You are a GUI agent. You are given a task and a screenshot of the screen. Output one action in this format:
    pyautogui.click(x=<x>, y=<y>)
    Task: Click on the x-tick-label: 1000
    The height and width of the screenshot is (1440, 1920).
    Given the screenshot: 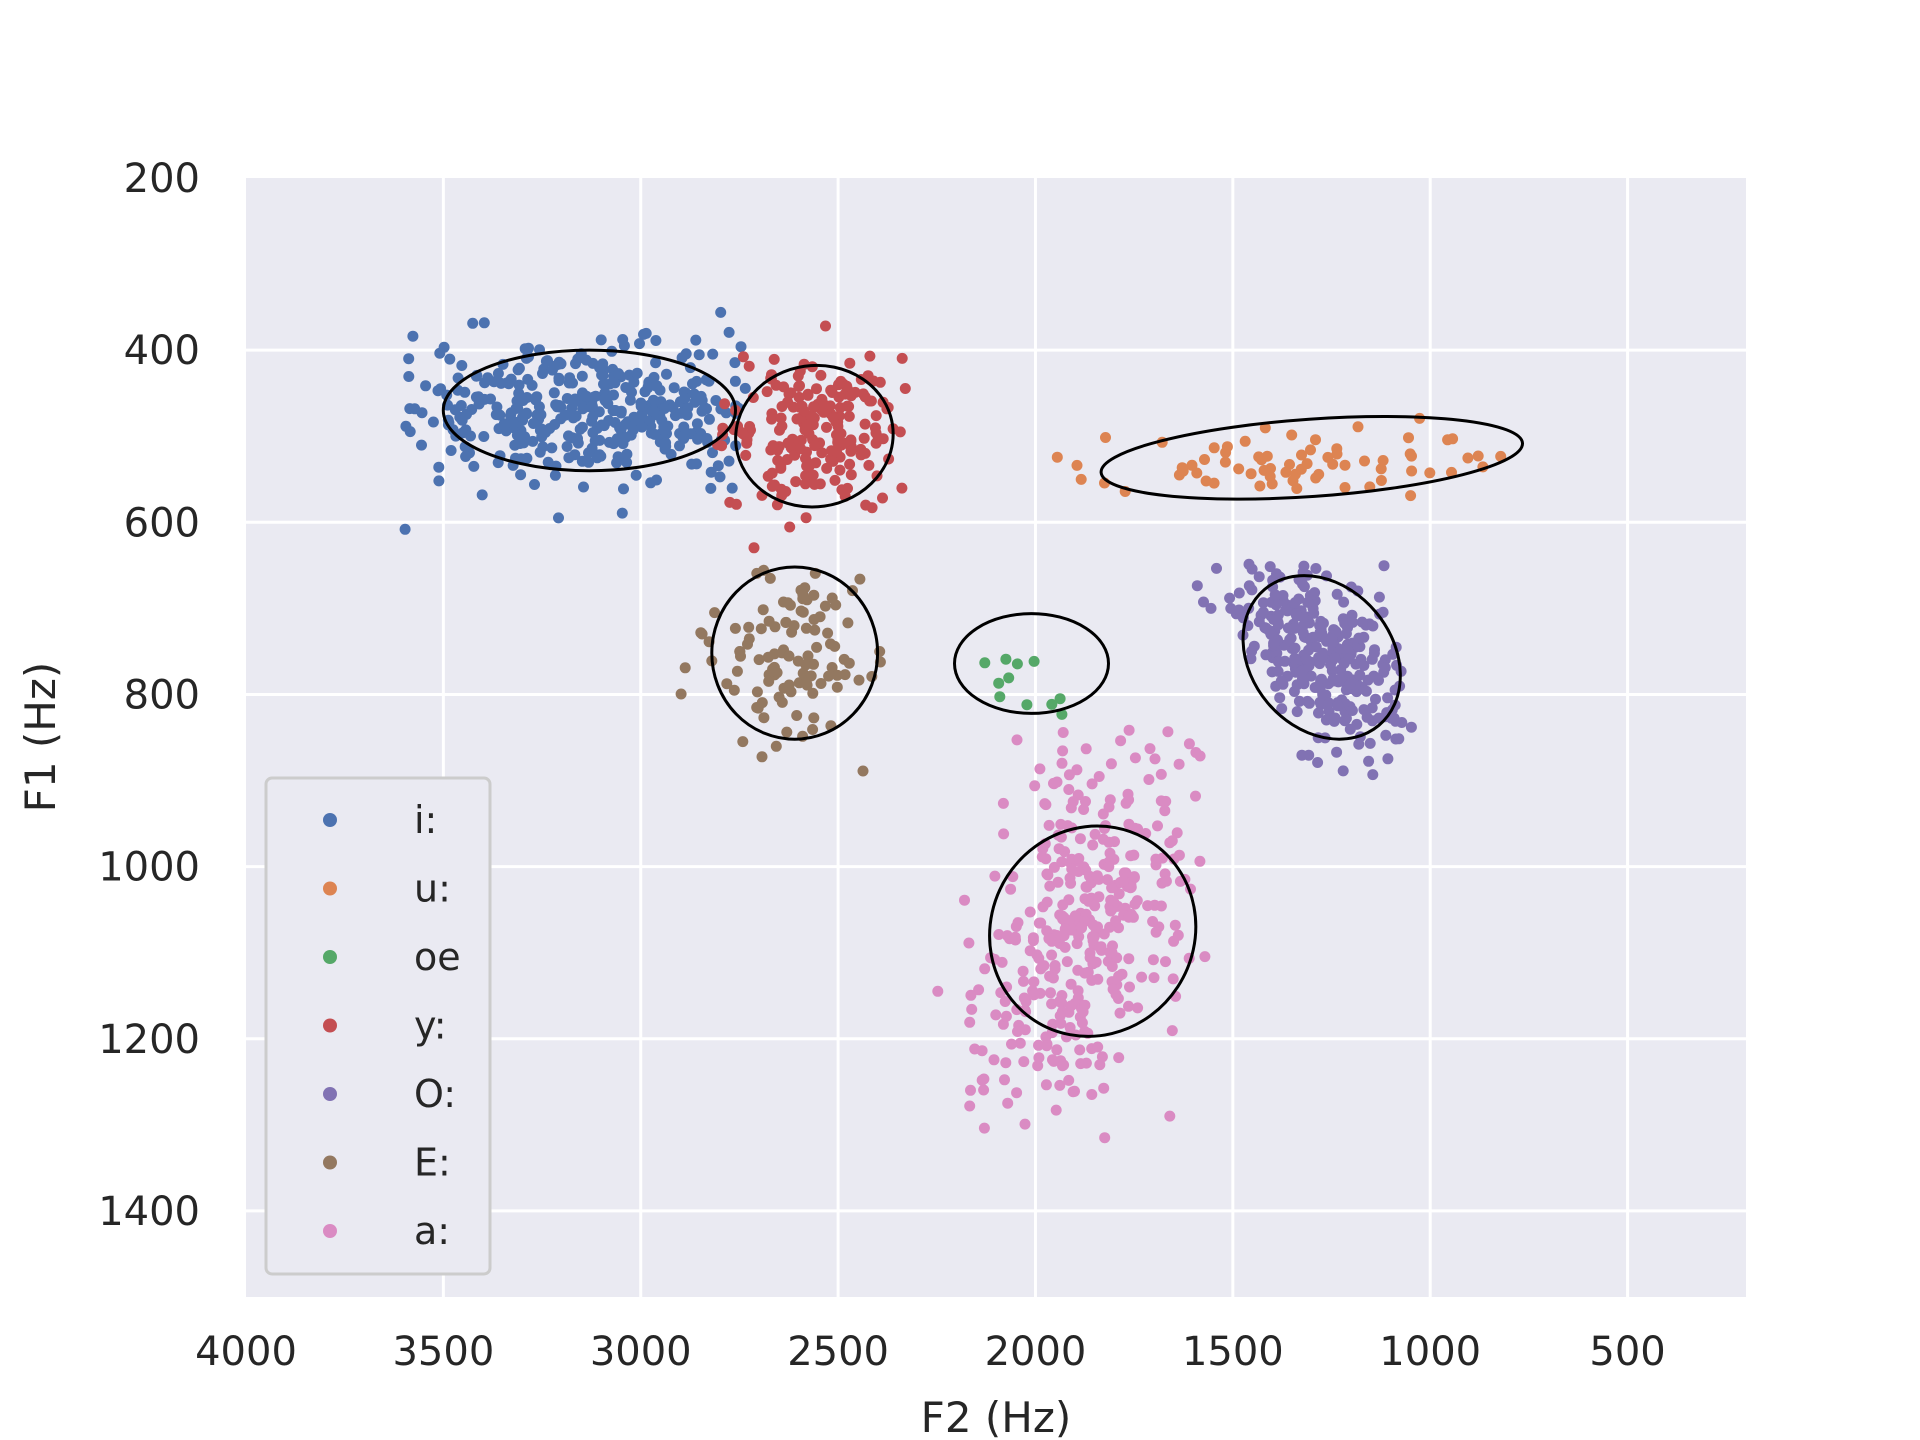 What is the action you would take?
    pyautogui.click(x=1430, y=1352)
    